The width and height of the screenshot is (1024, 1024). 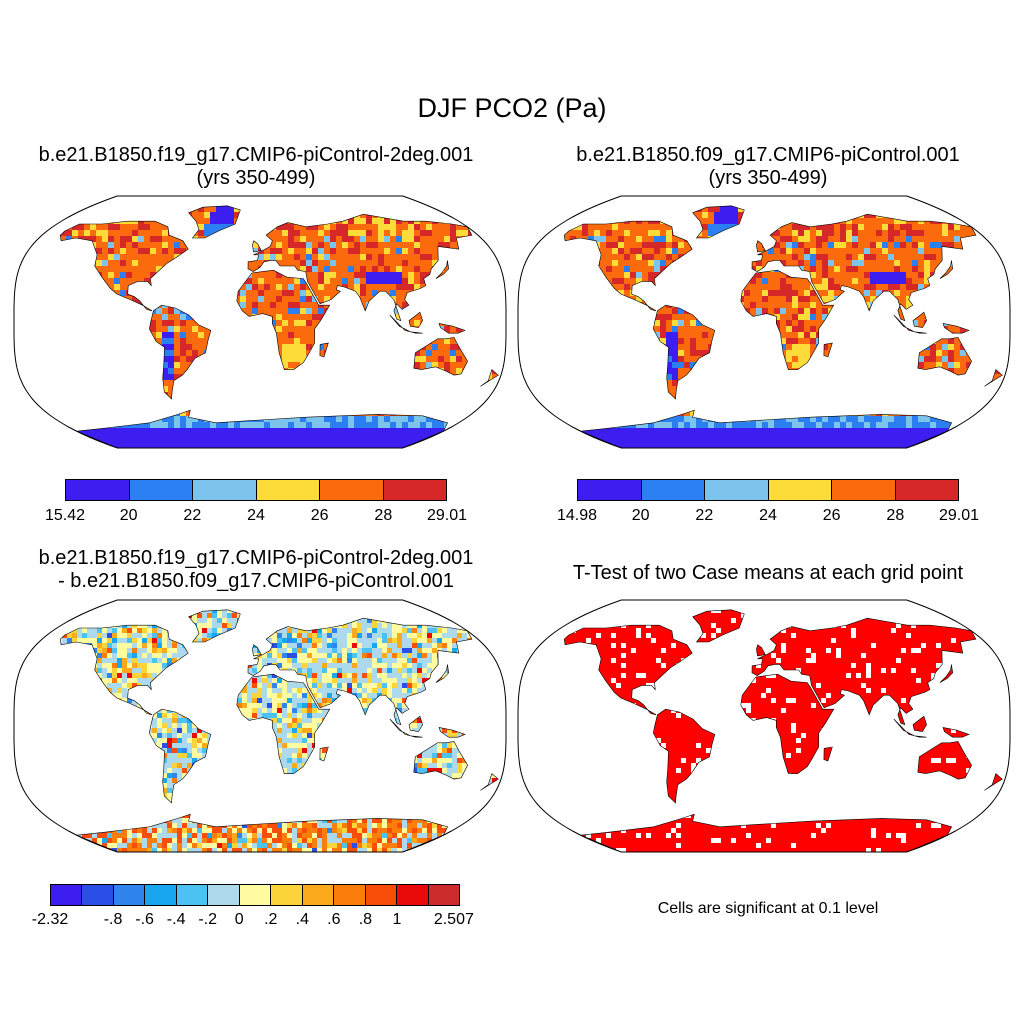 I want to click on case2-title-line1: b.e21.B1850.f09_g17.CMIP6-piControl.001, so click(x=768, y=155).